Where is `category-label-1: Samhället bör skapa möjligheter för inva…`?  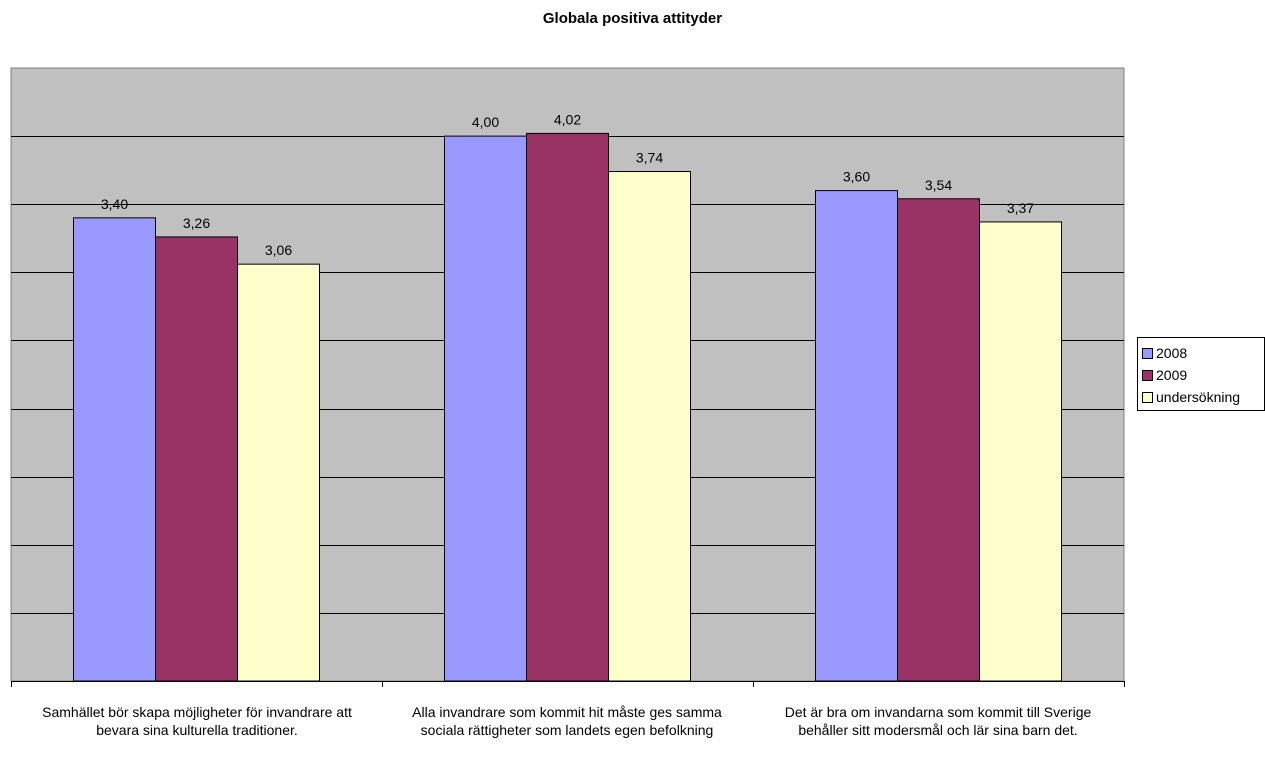
category-label-1: Samhället bör skapa möjligheter för inva… is located at coordinates (197, 721).